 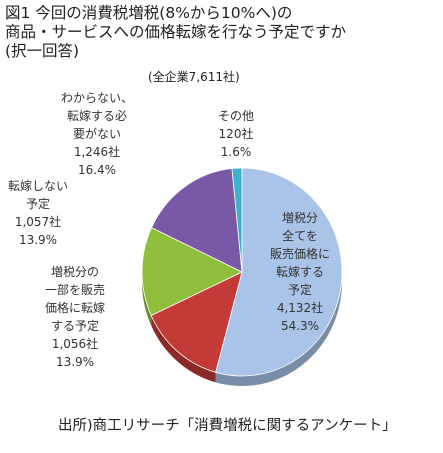 What do you see at coordinates (236, 152) in the screenshot?
I see `slice-percent: 1.6%` at bounding box center [236, 152].